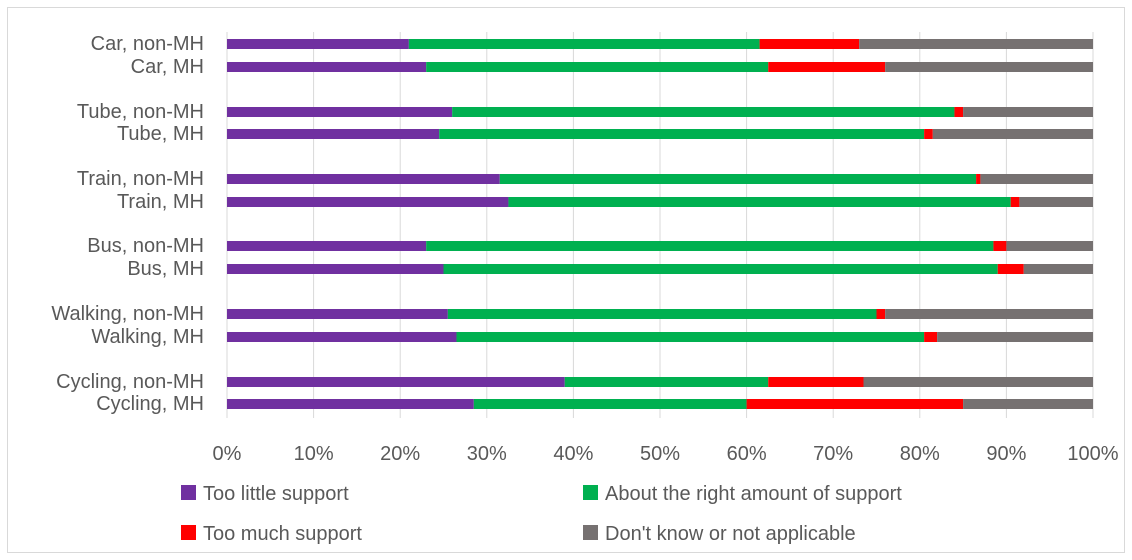 This screenshot has height=560, width=1132. I want to click on category-label: Cycling, MH, so click(150, 404).